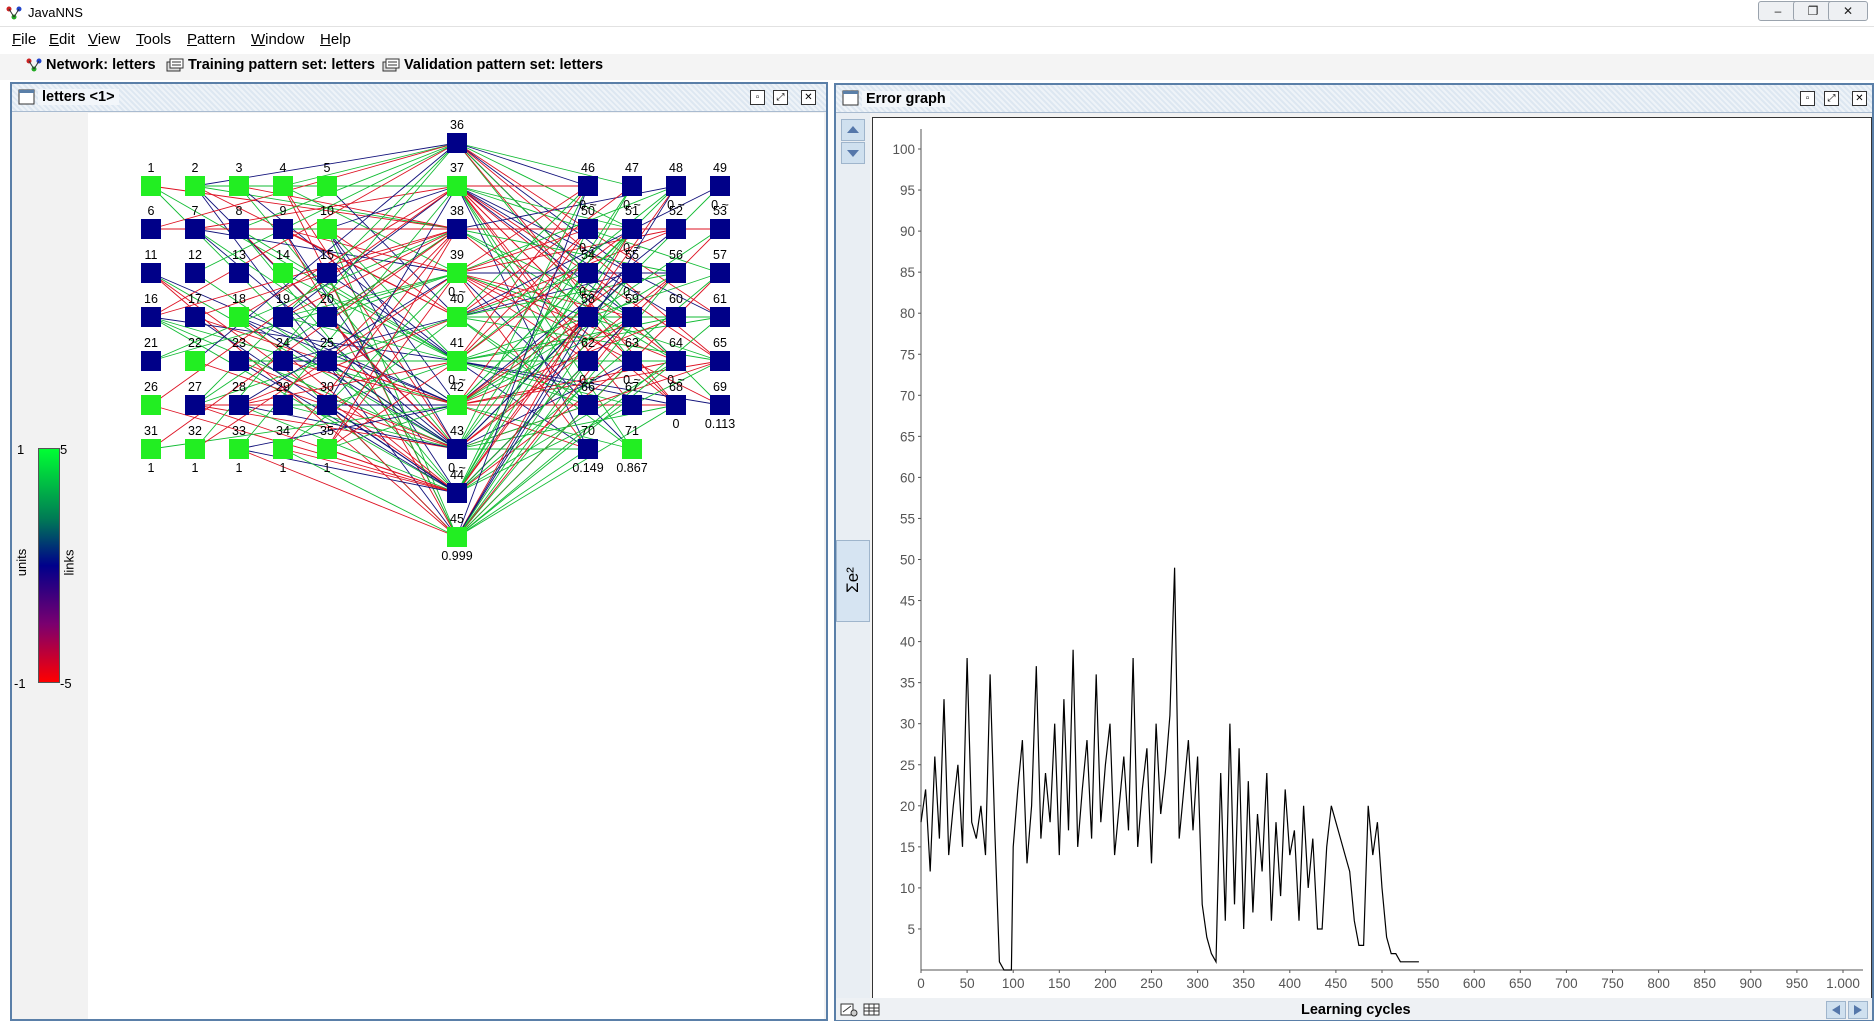 Image resolution: width=1874 pixels, height=1023 pixels. What do you see at coordinates (853, 581) in the screenshot?
I see `y-axis-selector` at bounding box center [853, 581].